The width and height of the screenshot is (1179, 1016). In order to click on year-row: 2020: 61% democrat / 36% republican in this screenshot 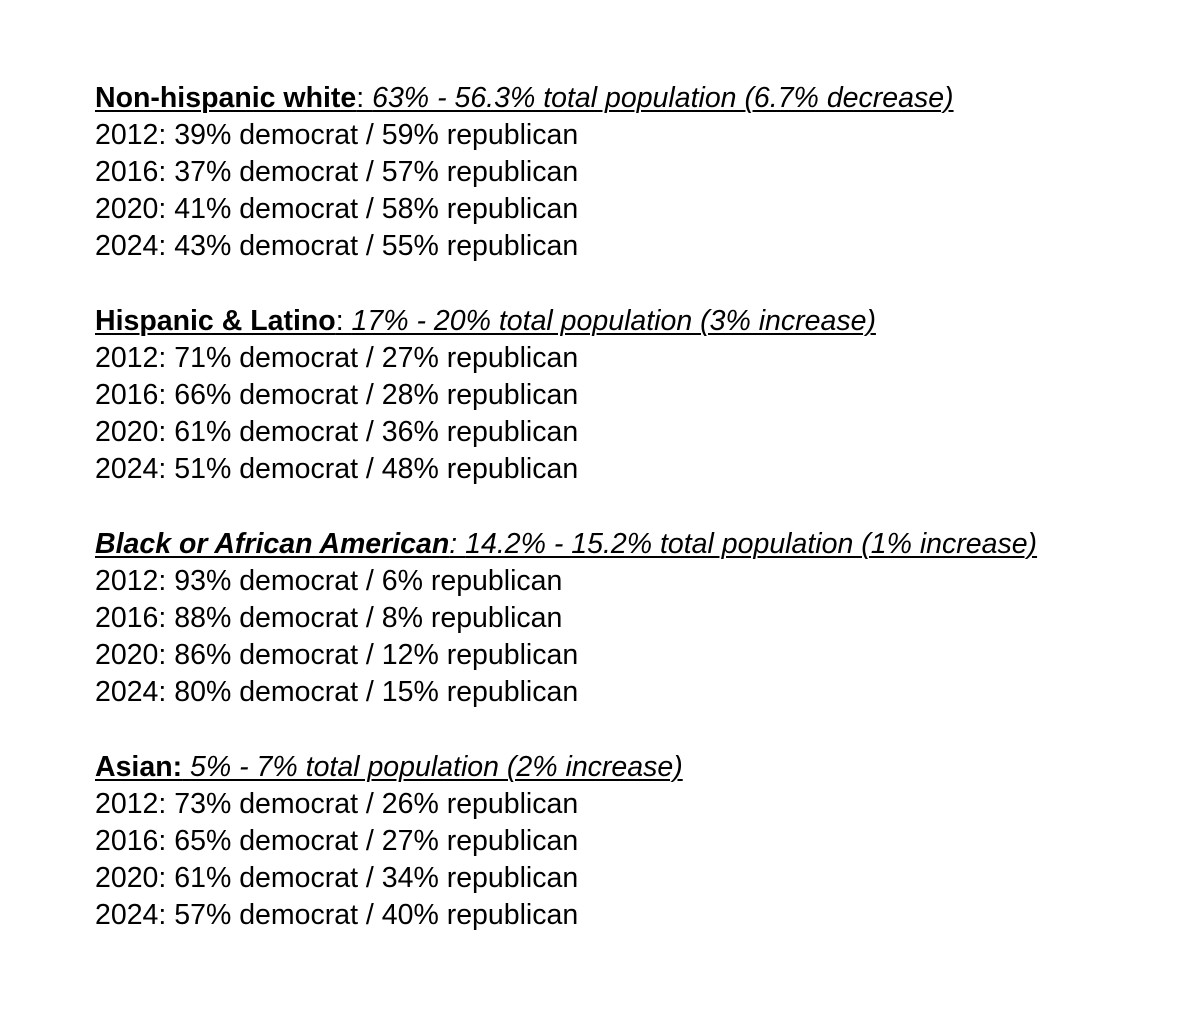, I will do `click(337, 432)`.